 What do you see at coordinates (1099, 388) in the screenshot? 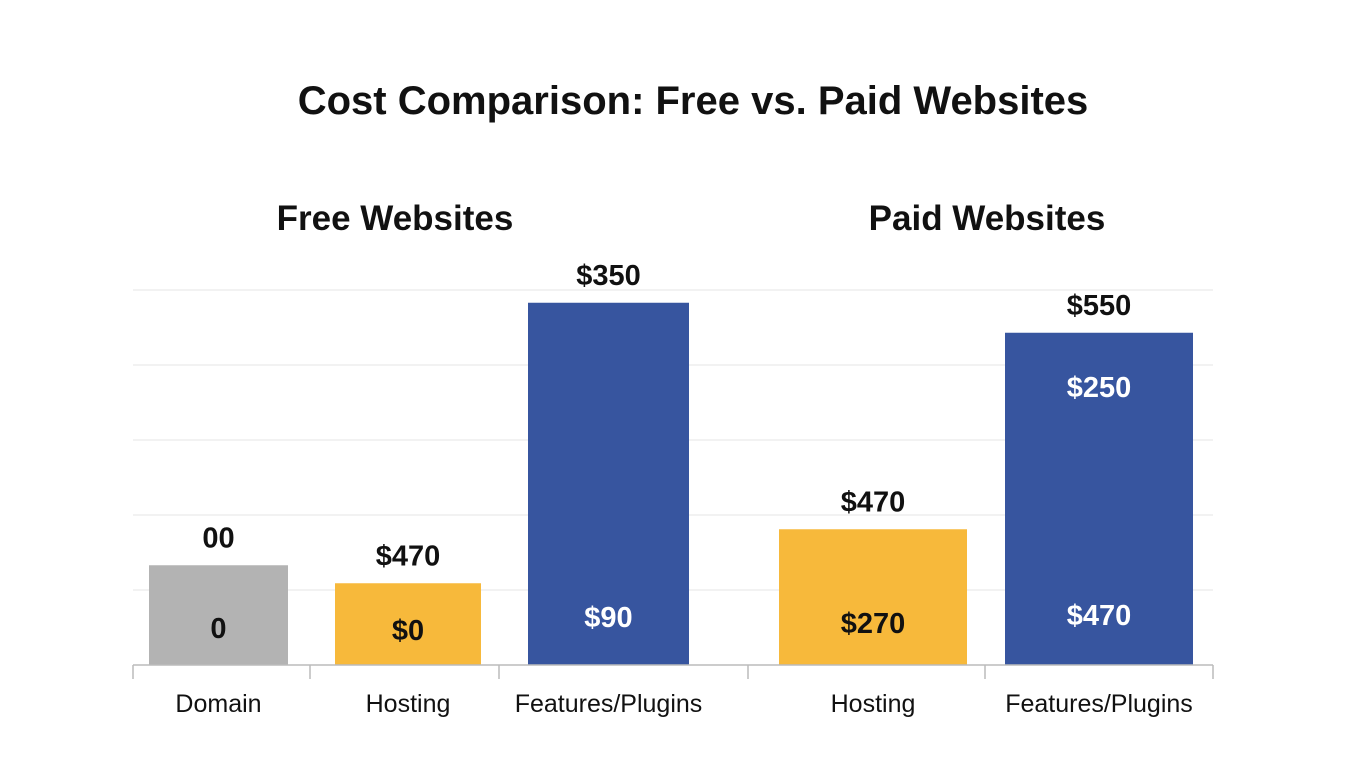
I see `bar-inner-label-upper: $250` at bounding box center [1099, 388].